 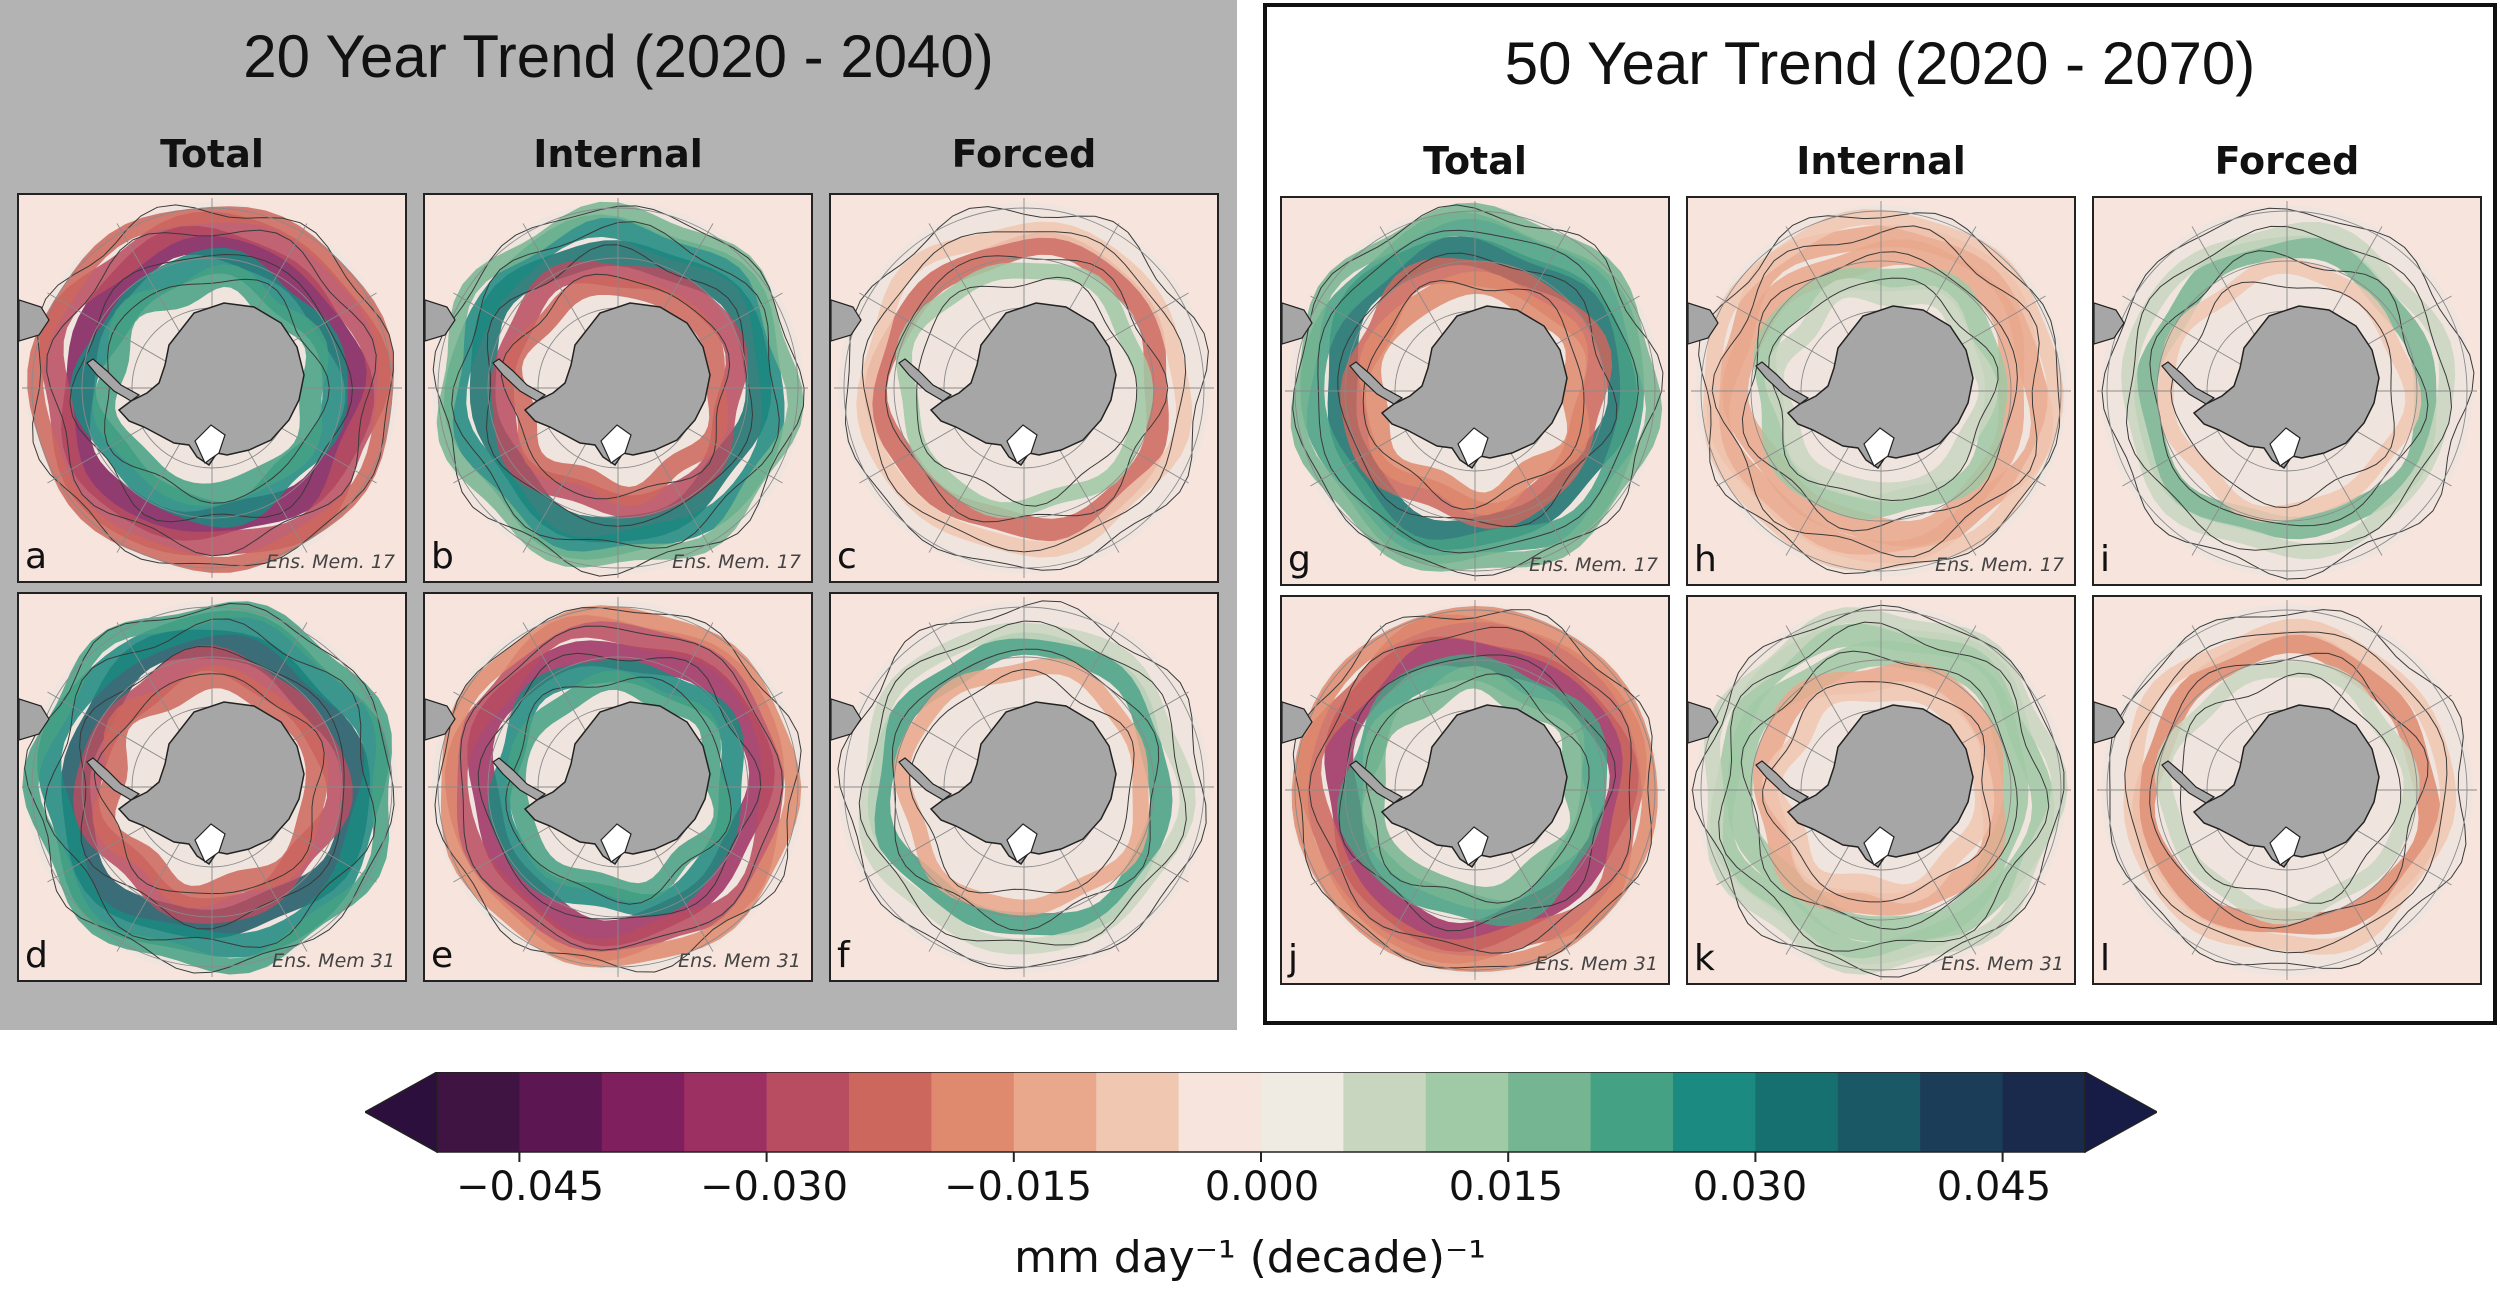 What do you see at coordinates (1750, 1187) in the screenshot?
I see `colorbar-tick: 0.030` at bounding box center [1750, 1187].